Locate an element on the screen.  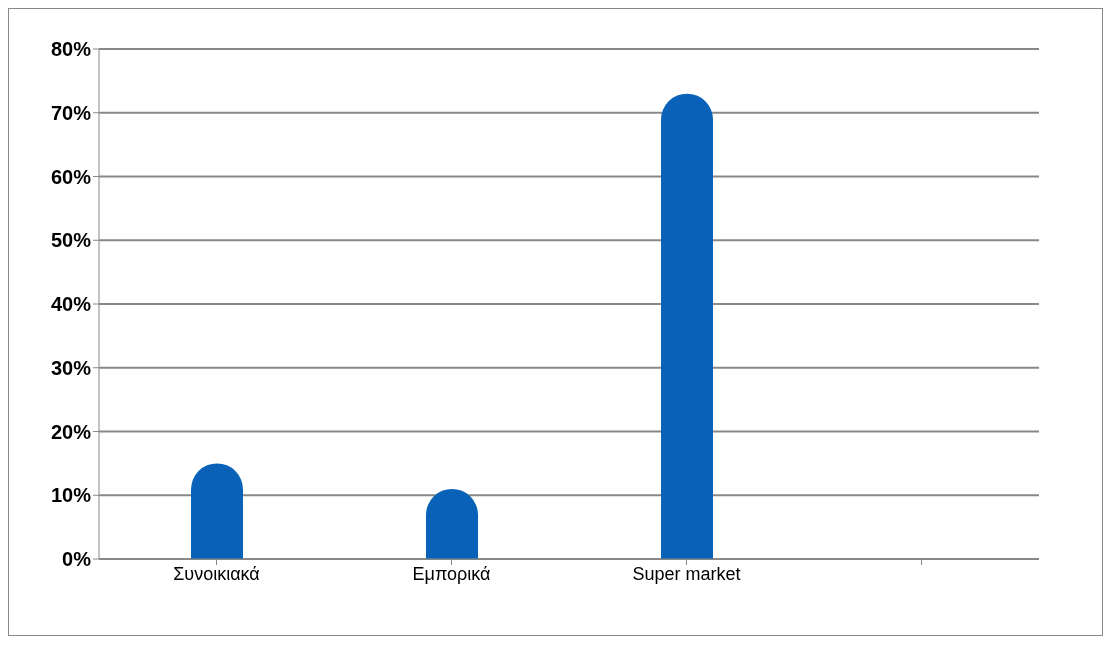
y-tick-label: 70% is located at coordinates (71, 112).